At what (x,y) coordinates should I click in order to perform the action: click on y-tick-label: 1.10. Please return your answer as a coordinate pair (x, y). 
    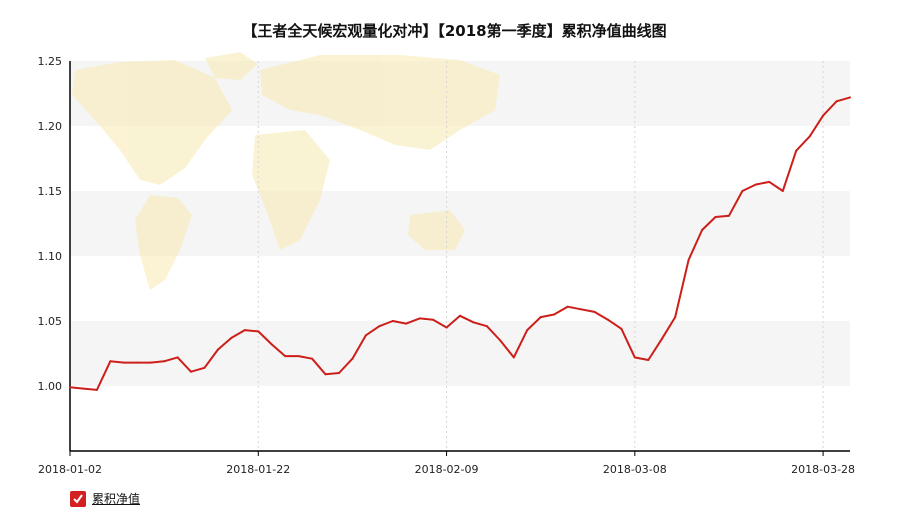
    Looking at the image, I should click on (50, 256).